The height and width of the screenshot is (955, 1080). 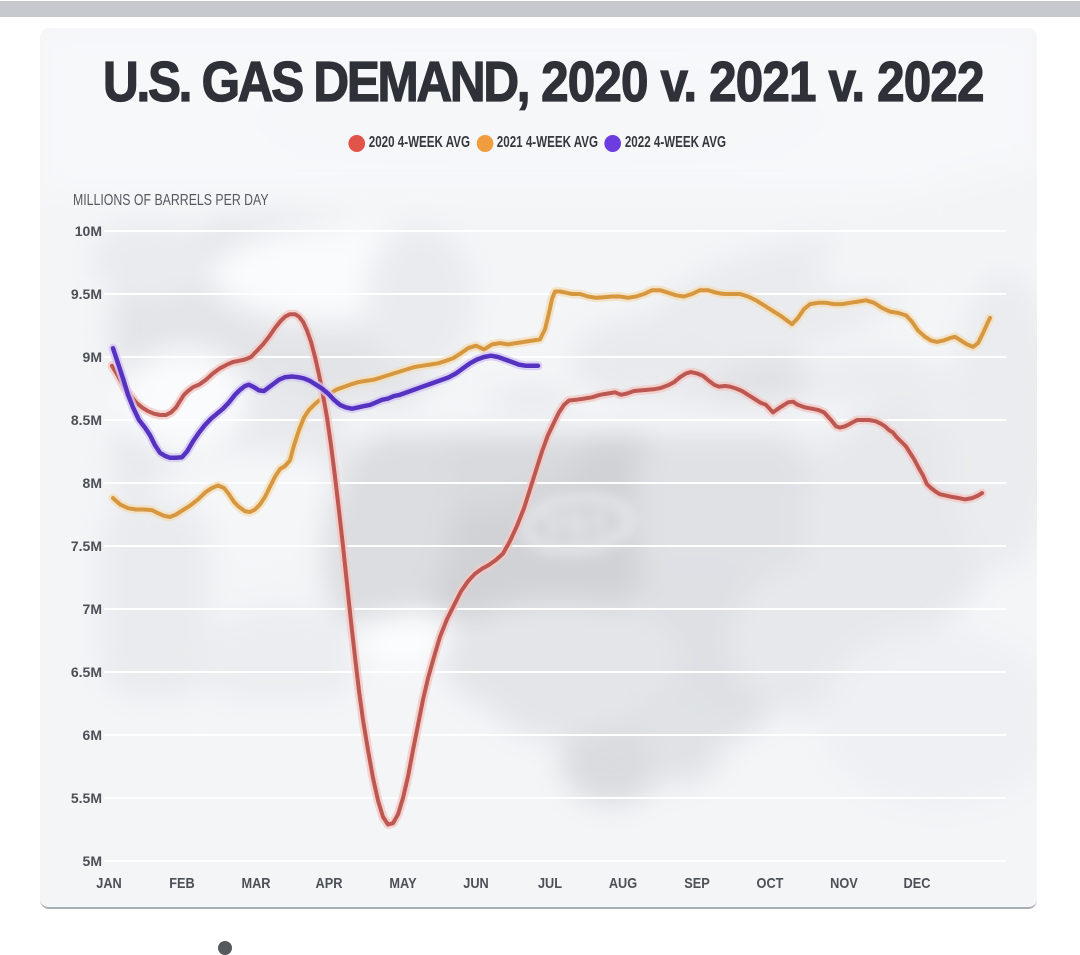 What do you see at coordinates (577, 525) in the screenshot?
I see `svg-text: VST` at bounding box center [577, 525].